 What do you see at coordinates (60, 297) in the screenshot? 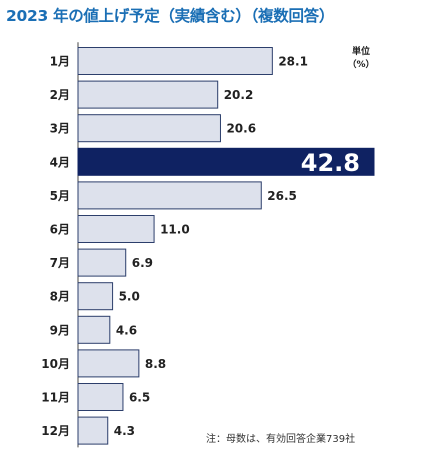
I see `category-label: 8月` at bounding box center [60, 297].